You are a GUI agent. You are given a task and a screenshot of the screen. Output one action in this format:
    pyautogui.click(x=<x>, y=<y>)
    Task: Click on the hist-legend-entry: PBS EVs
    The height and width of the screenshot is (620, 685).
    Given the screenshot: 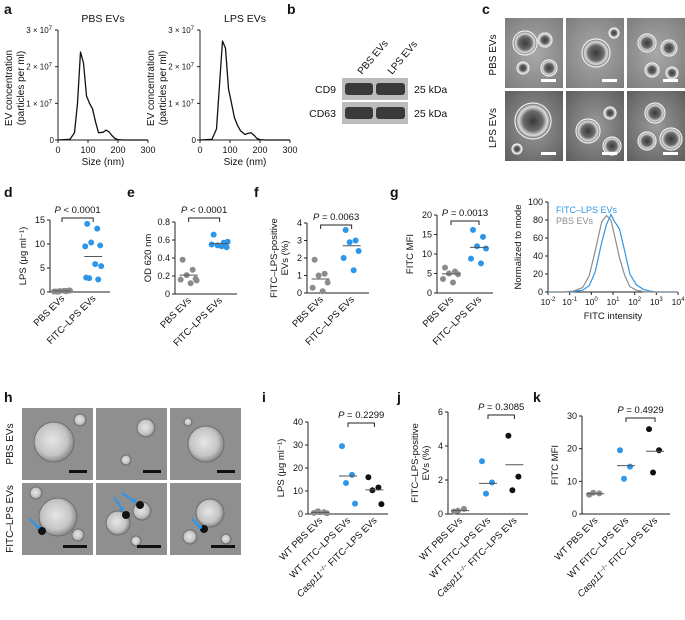 What is the action you would take?
    pyautogui.click(x=575, y=221)
    